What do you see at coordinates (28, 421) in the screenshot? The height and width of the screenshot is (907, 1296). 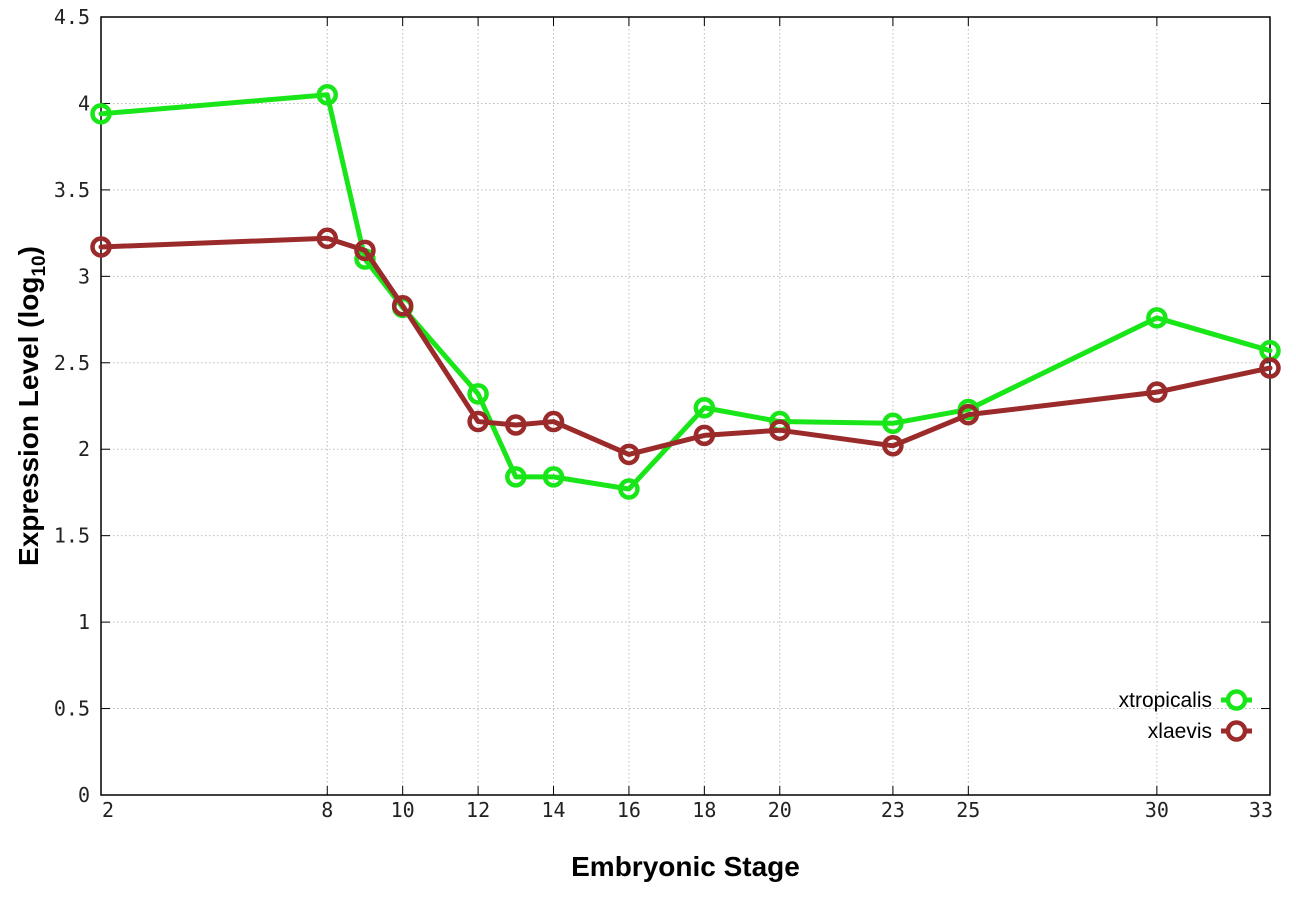 I see `y-axis-title-text: Expression Level (log` at bounding box center [28, 421].